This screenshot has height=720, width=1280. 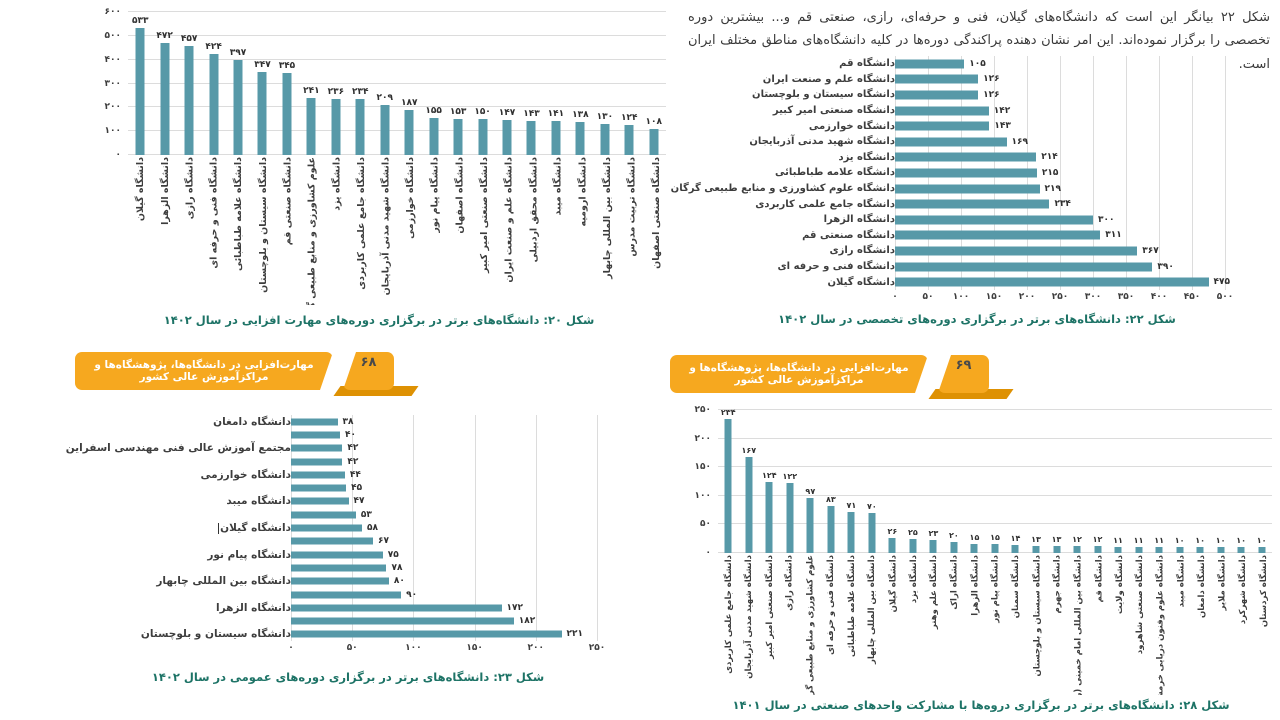 I want to click on bar-value: ۷۰, so click(x=871, y=506).